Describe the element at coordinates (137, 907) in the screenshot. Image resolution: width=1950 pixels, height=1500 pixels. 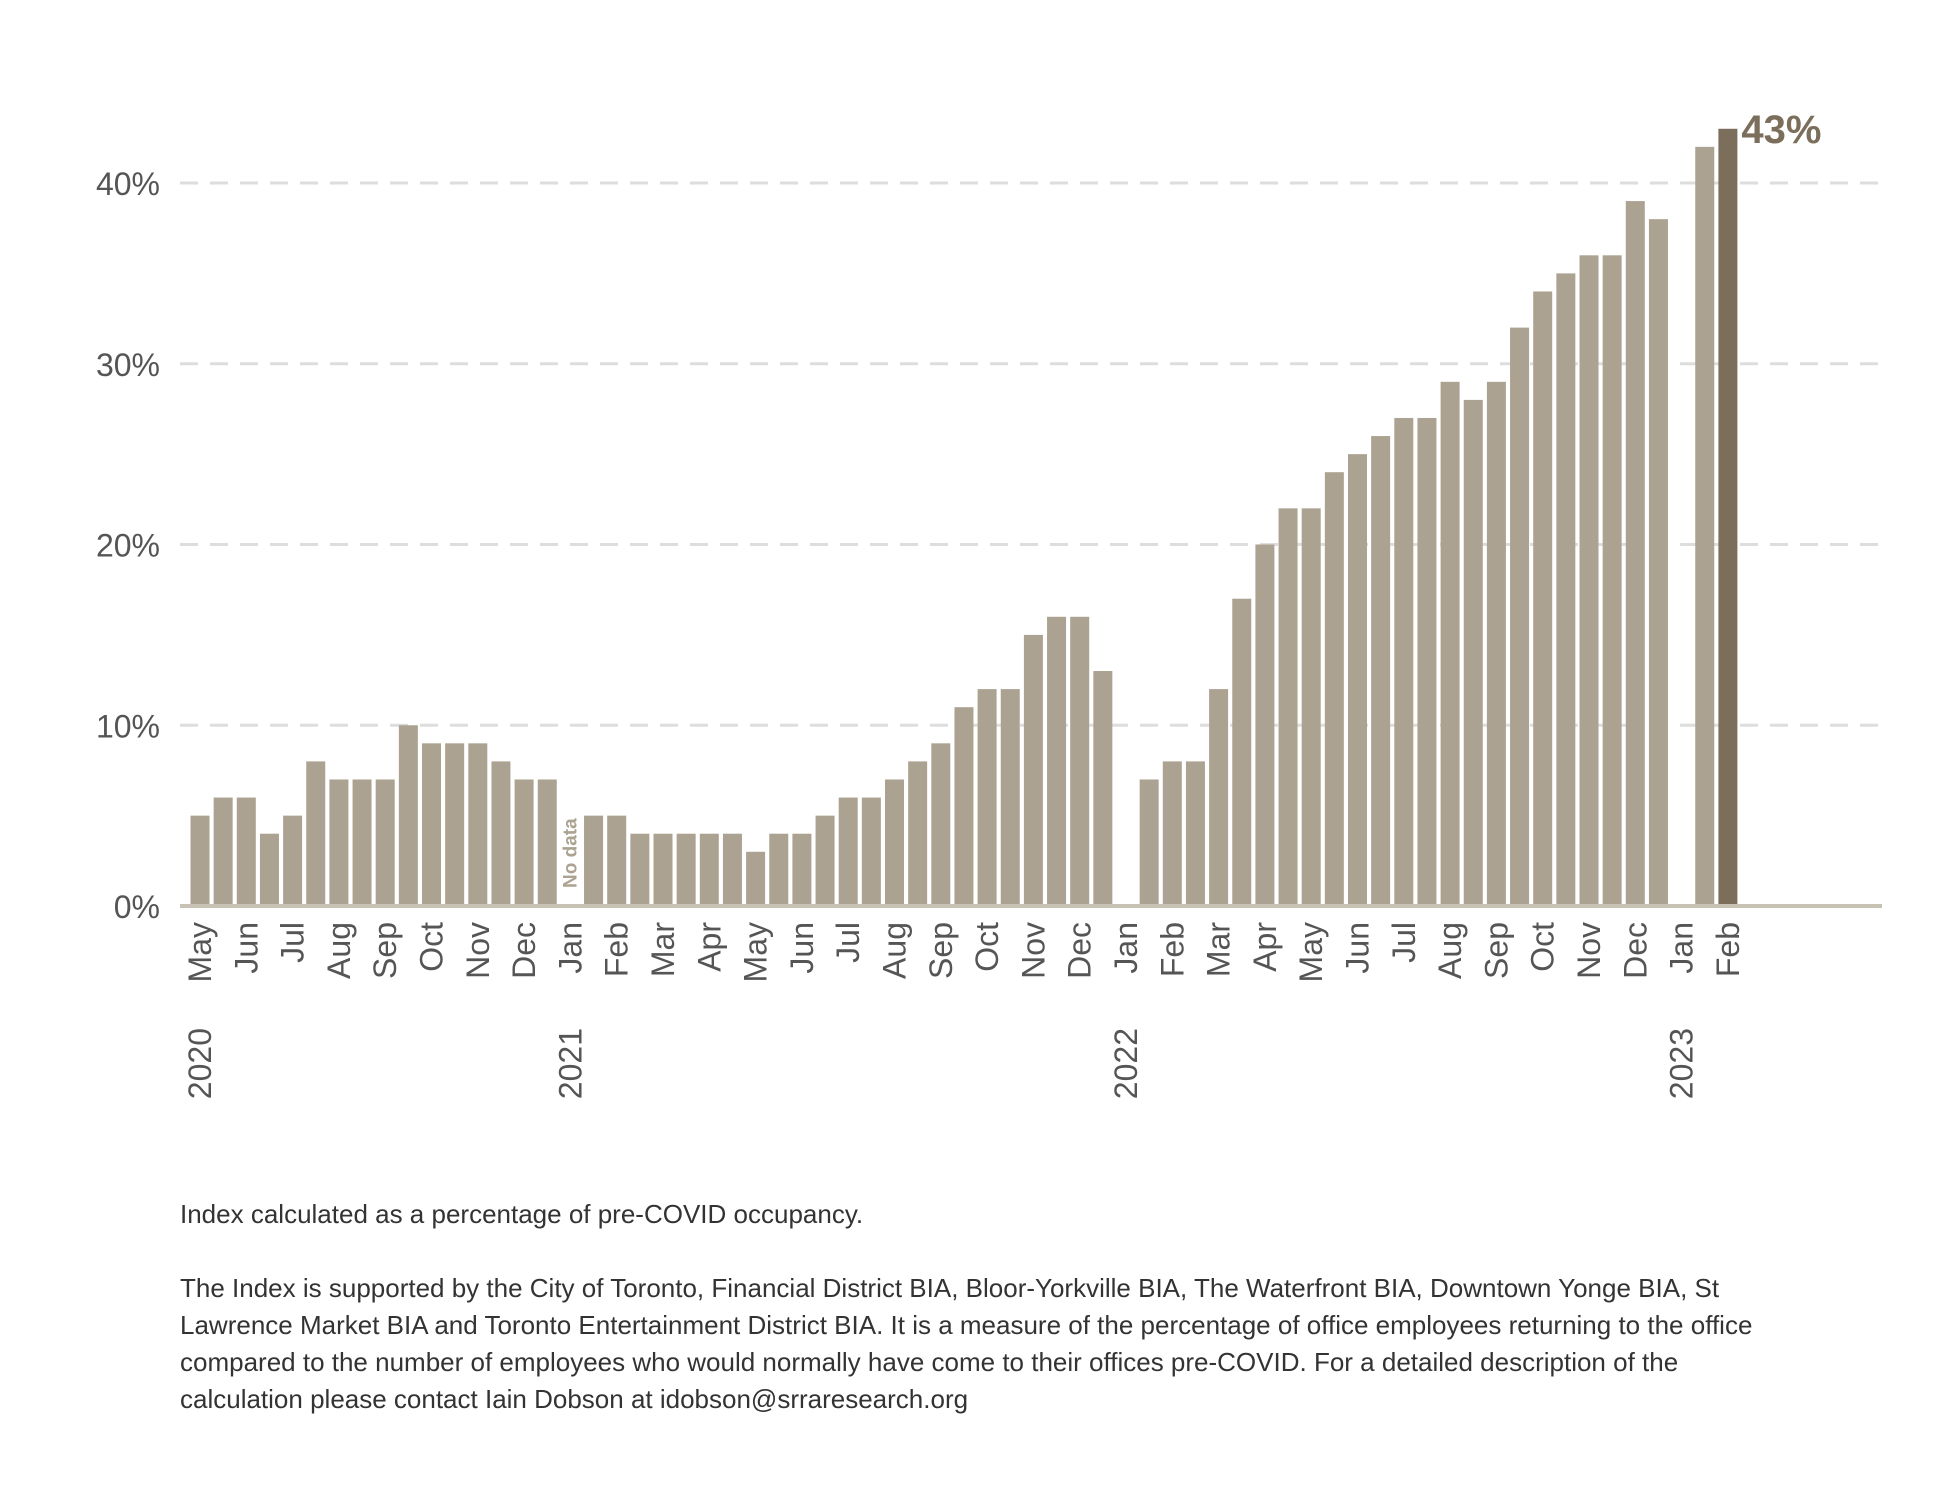
I see `y-tick-label: 0%` at that location.